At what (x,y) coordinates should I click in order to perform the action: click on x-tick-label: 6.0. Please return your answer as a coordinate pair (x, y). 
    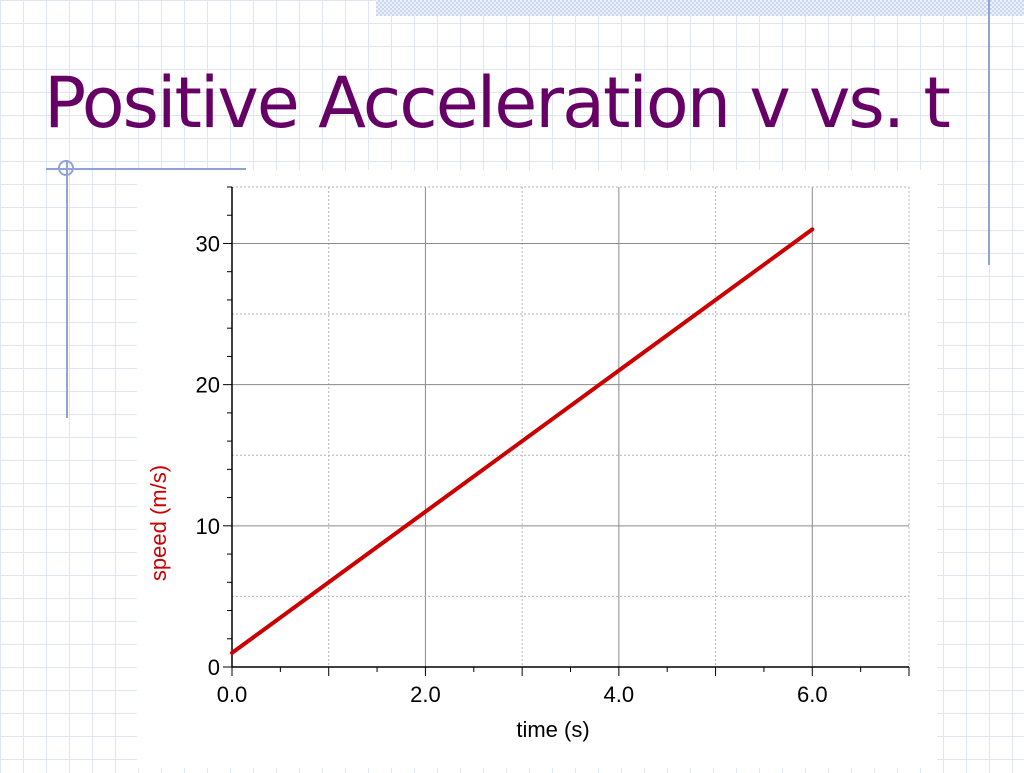
    Looking at the image, I should click on (812, 694).